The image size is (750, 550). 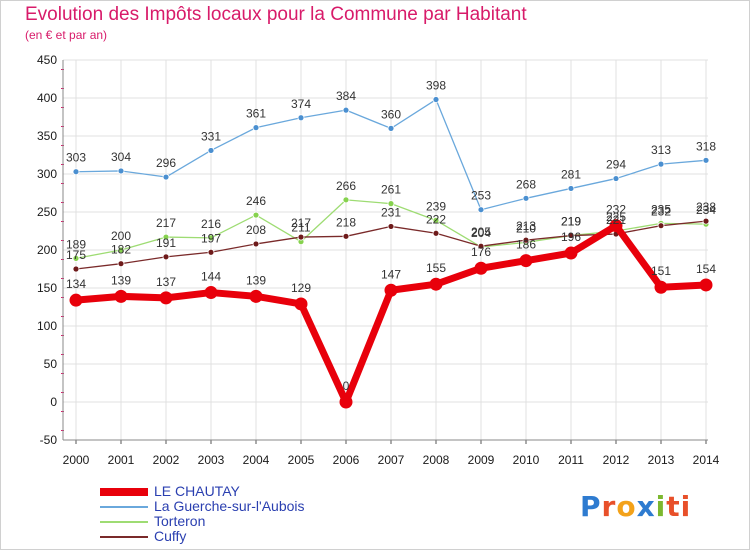 I want to click on y-tick-label: -50, so click(x=49, y=440).